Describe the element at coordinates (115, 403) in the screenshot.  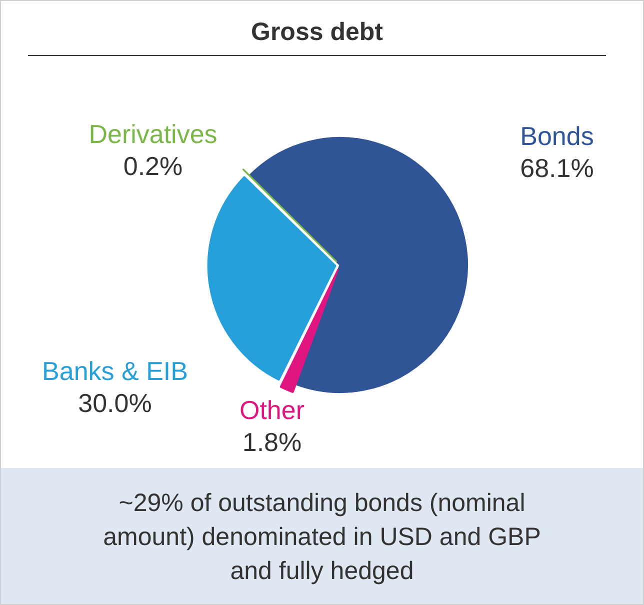
I see `data-label: 30.0%` at that location.